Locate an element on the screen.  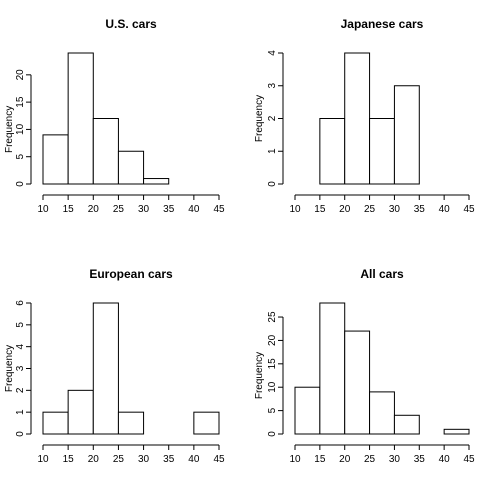
chart-title: U.S. cars is located at coordinates (131, 24).